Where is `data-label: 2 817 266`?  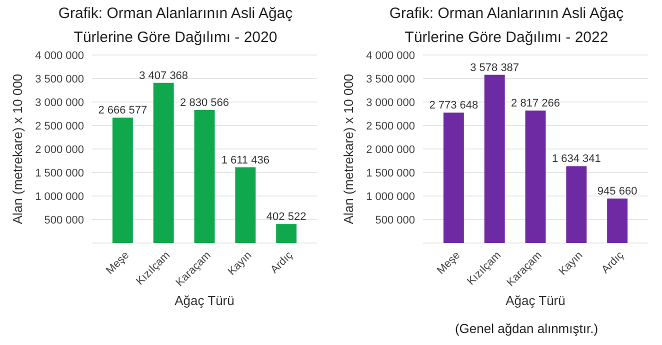 data-label: 2 817 266 is located at coordinates (535, 104).